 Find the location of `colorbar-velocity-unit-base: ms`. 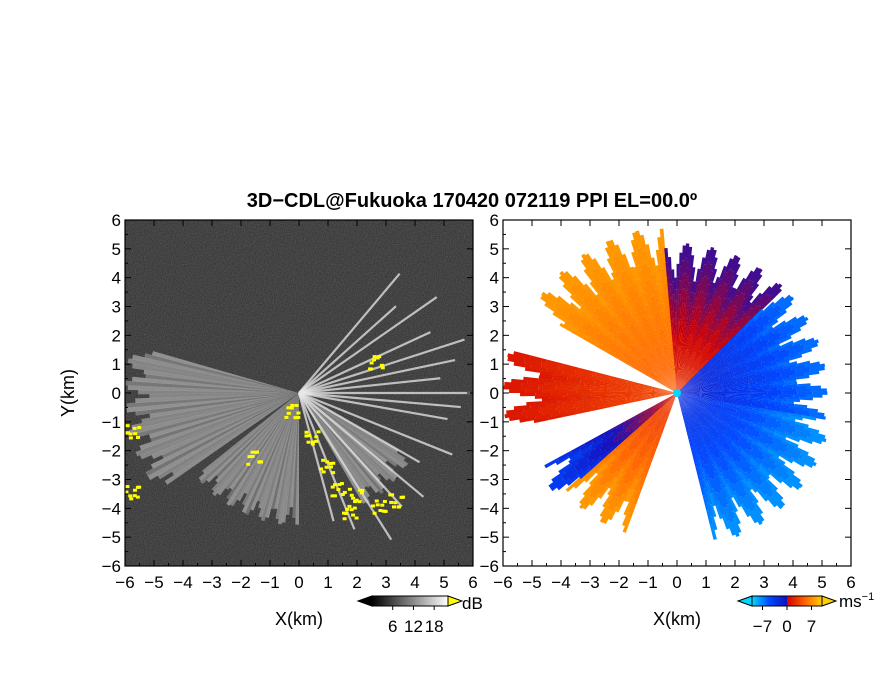

colorbar-velocity-unit-base: ms is located at coordinates (850, 601).